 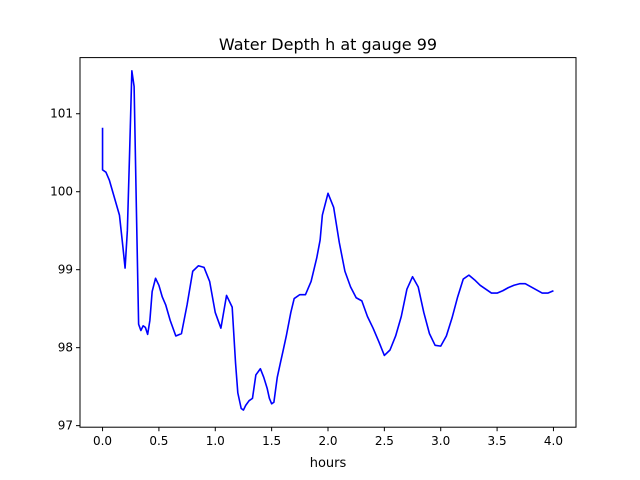 What do you see at coordinates (215, 441) in the screenshot?
I see `x-tick-label: 1.0` at bounding box center [215, 441].